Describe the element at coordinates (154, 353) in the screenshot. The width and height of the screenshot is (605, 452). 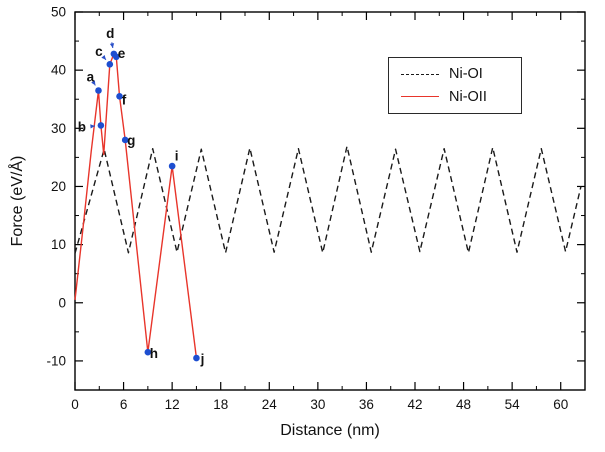
I see `annotation-label-h: h` at that location.